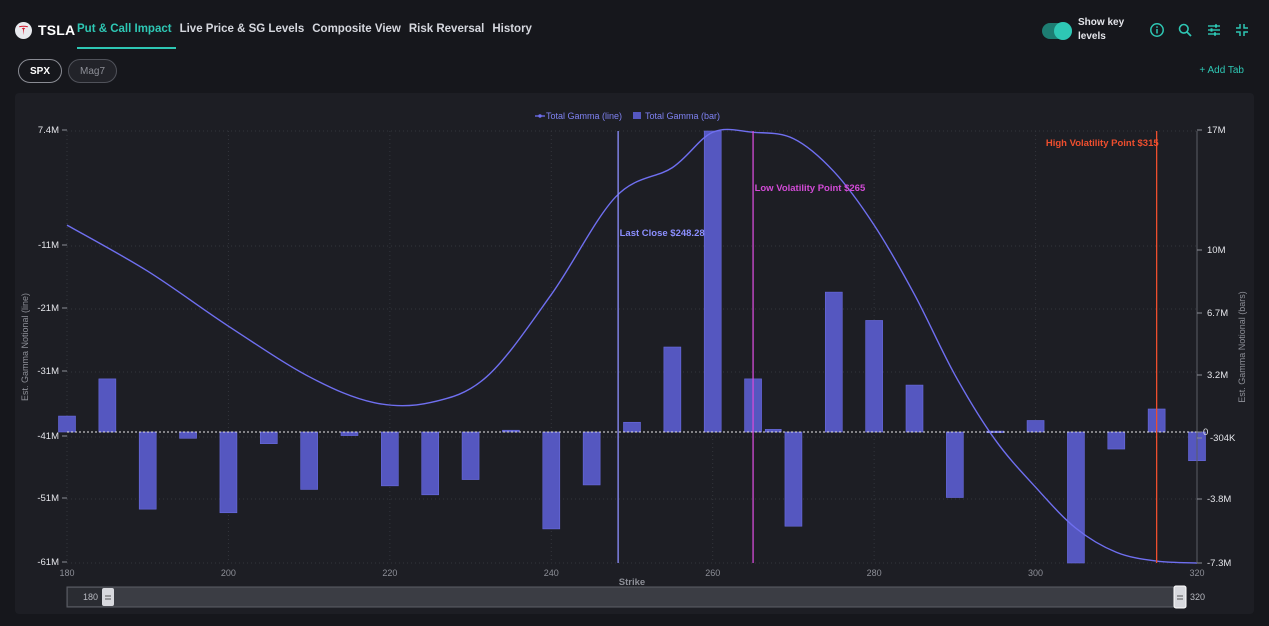 The width and height of the screenshot is (1269, 626). What do you see at coordinates (1101, 29) in the screenshot?
I see `show-key-levels-label: Show key levels` at bounding box center [1101, 29].